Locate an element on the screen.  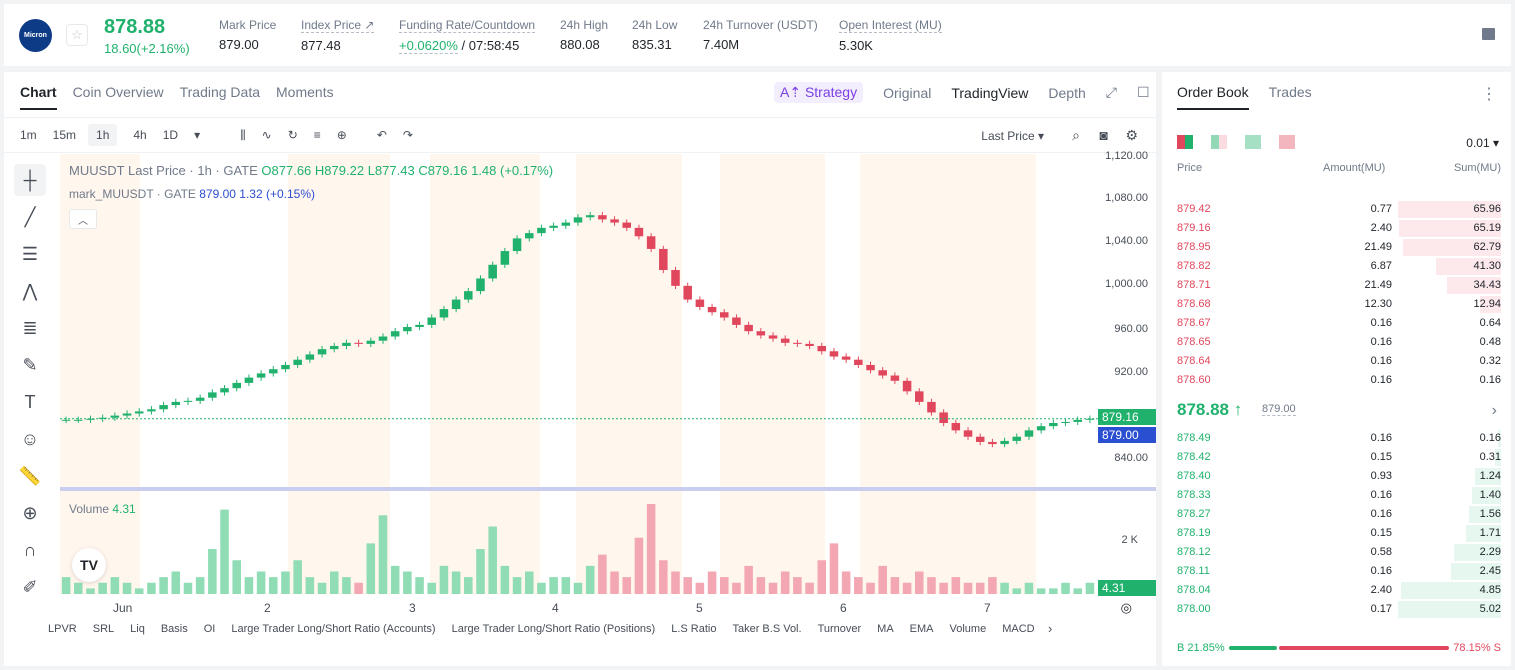
indicator-item: Basis is located at coordinates (174, 629).